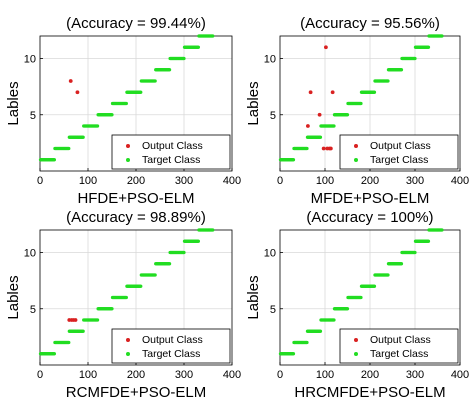  What do you see at coordinates (370, 23) in the screenshot?
I see `chart-title: (Accuracy = 95.56%)` at bounding box center [370, 23].